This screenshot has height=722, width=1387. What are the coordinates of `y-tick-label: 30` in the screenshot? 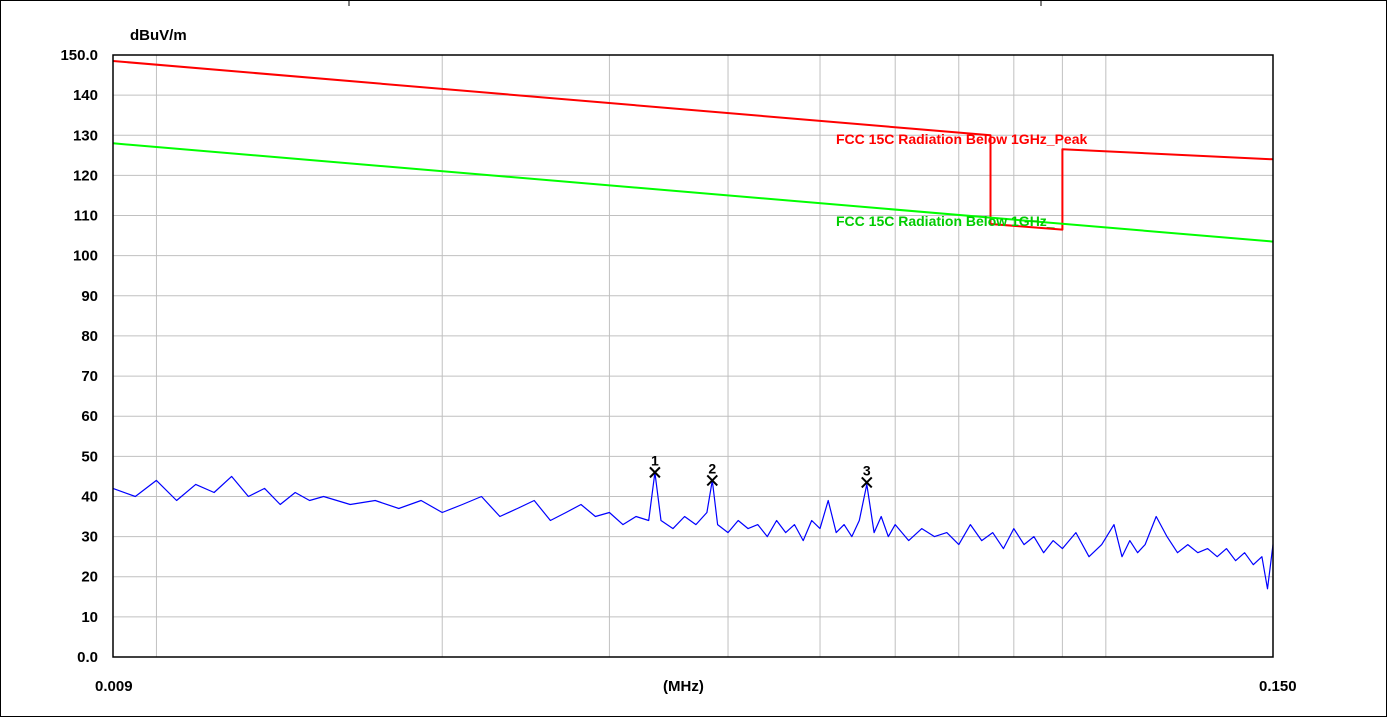 It's located at (89, 537).